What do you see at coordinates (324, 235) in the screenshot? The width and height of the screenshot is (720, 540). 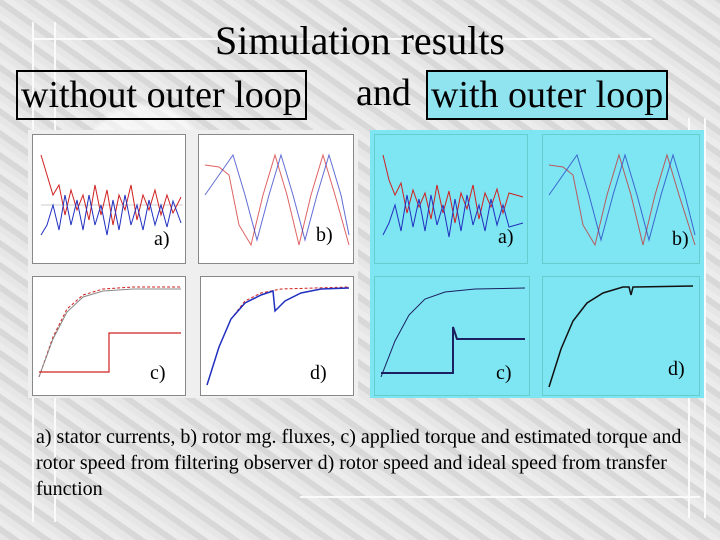 I see `plot-label-b-left: b)` at bounding box center [324, 235].